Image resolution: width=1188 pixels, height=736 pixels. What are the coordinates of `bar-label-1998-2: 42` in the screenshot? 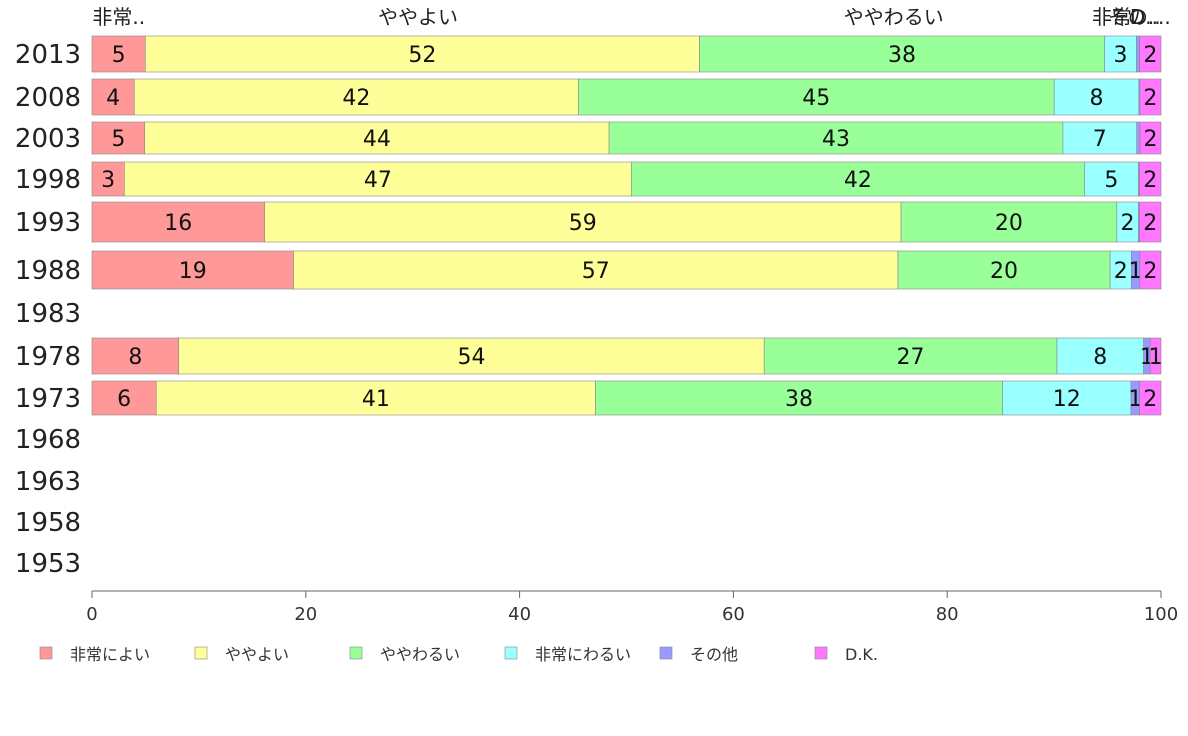 It's located at (858, 180).